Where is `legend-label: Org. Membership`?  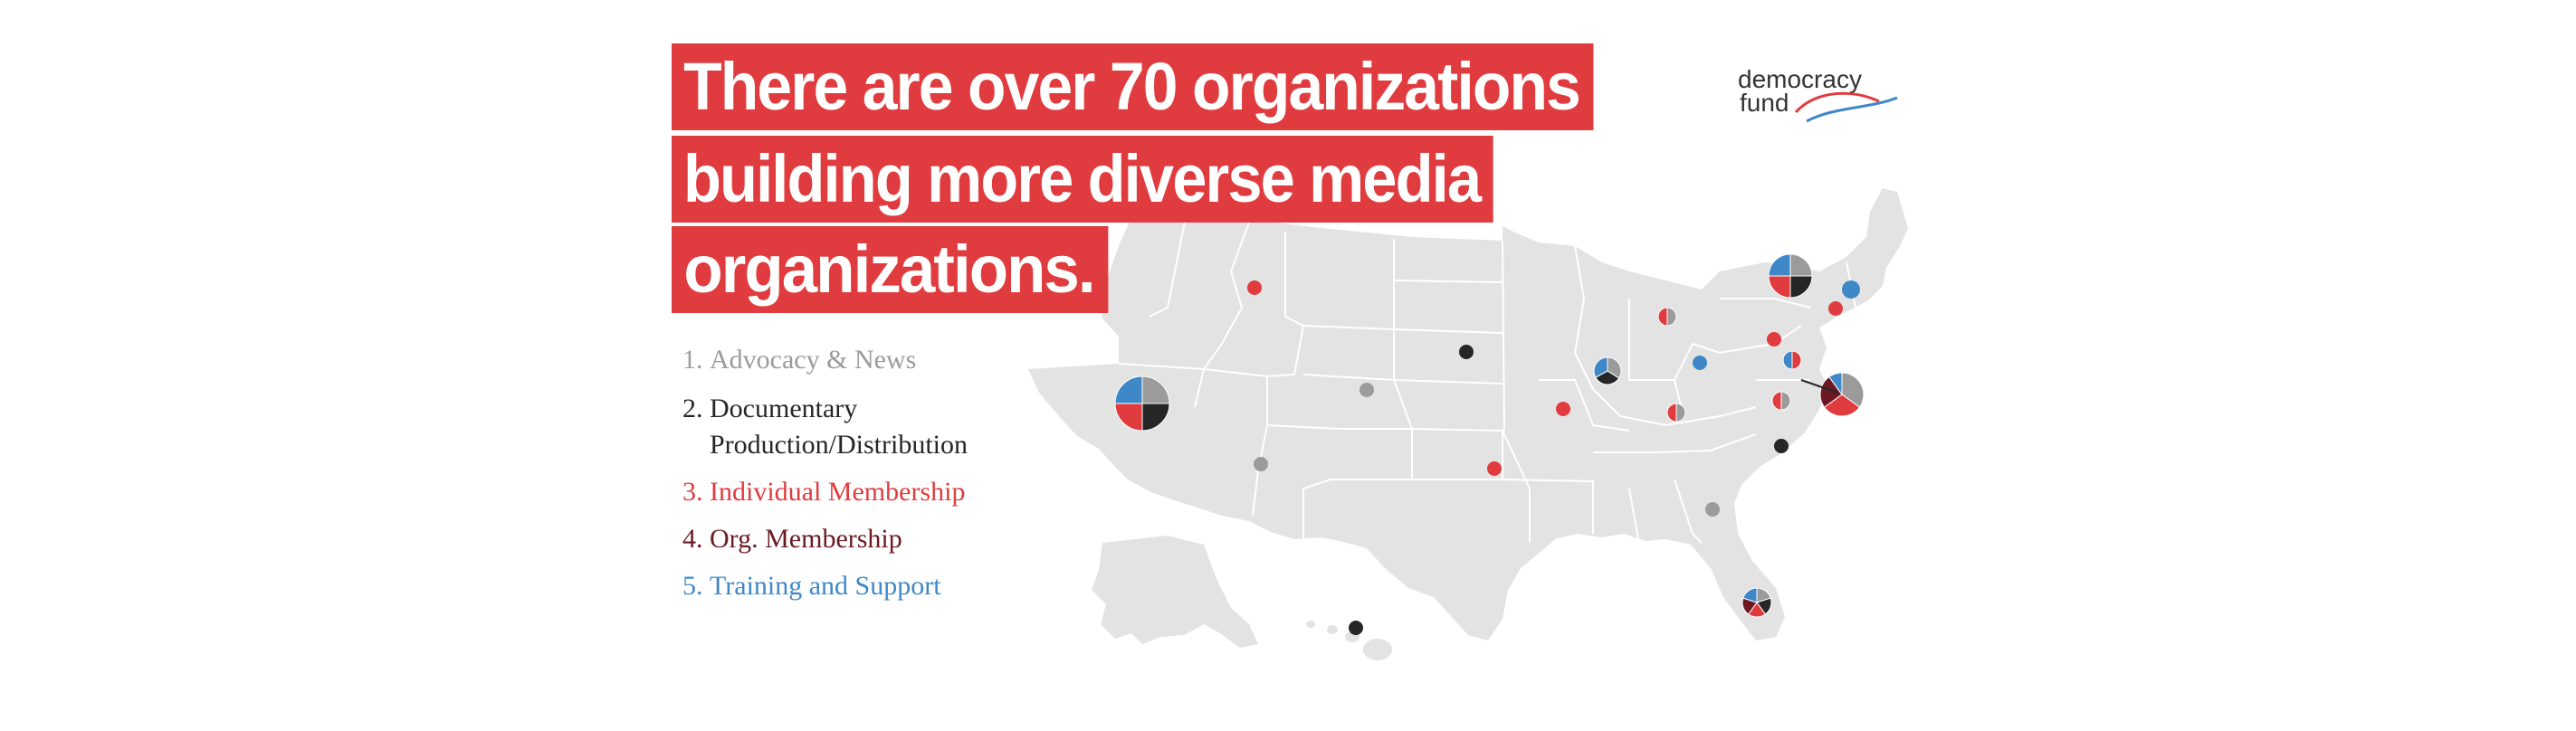
legend-label: Org. Membership is located at coordinates (806, 539).